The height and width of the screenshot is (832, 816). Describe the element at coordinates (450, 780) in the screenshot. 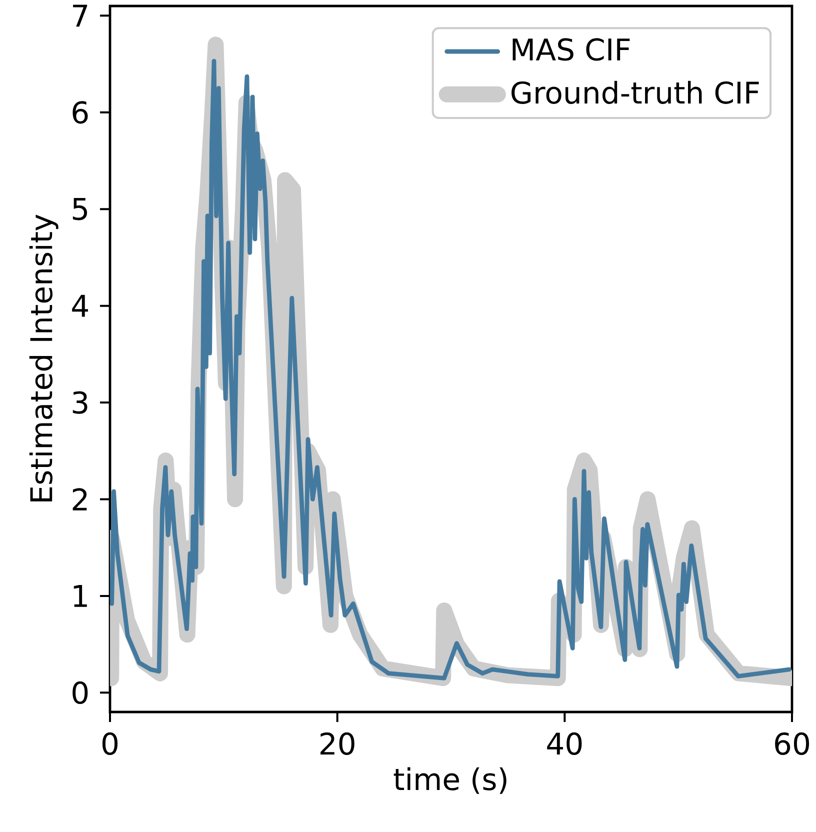

I see `x-axis-title: time (s)` at that location.